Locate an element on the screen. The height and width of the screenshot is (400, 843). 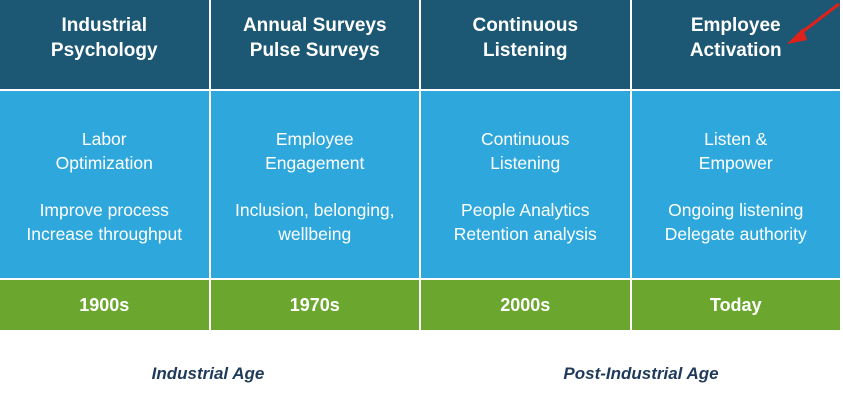
age-label: Industrial Age is located at coordinates (208, 373).